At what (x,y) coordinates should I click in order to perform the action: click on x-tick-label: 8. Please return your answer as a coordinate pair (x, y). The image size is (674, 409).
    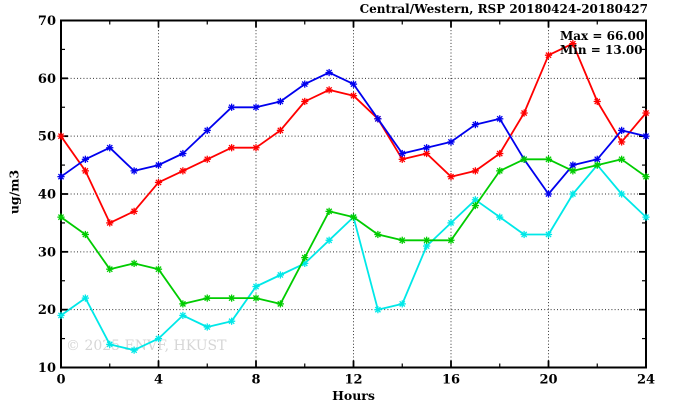
    Looking at the image, I should click on (255, 380).